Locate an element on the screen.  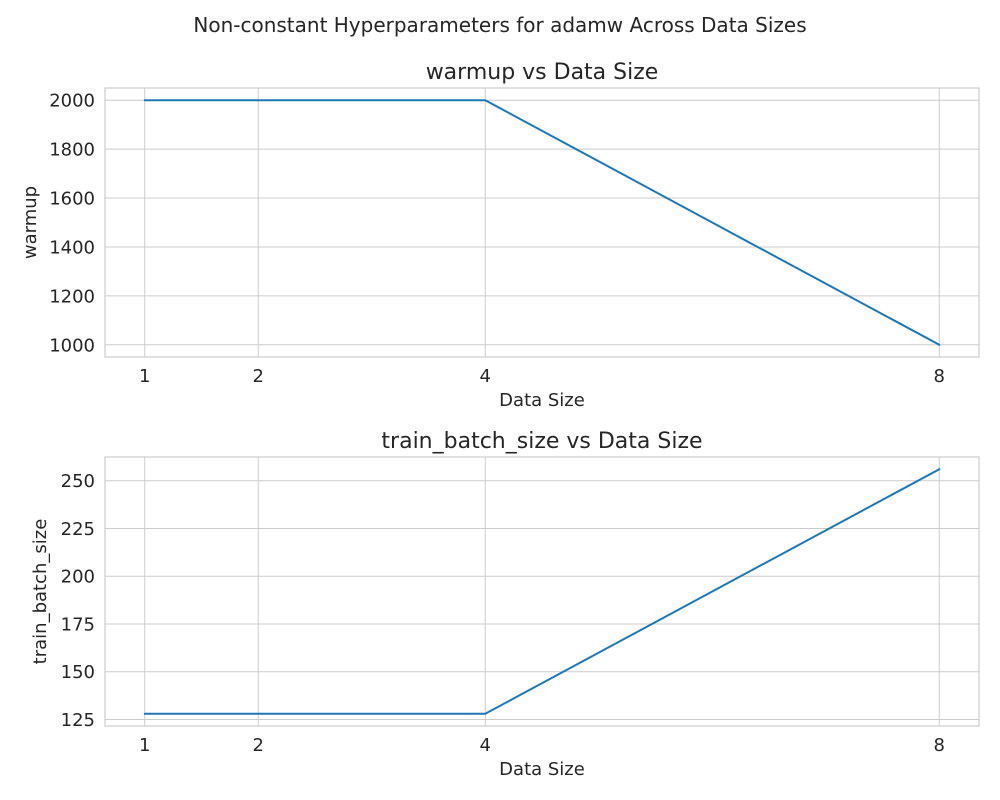
warmup-y-axis-label: warmup is located at coordinates (30, 222).